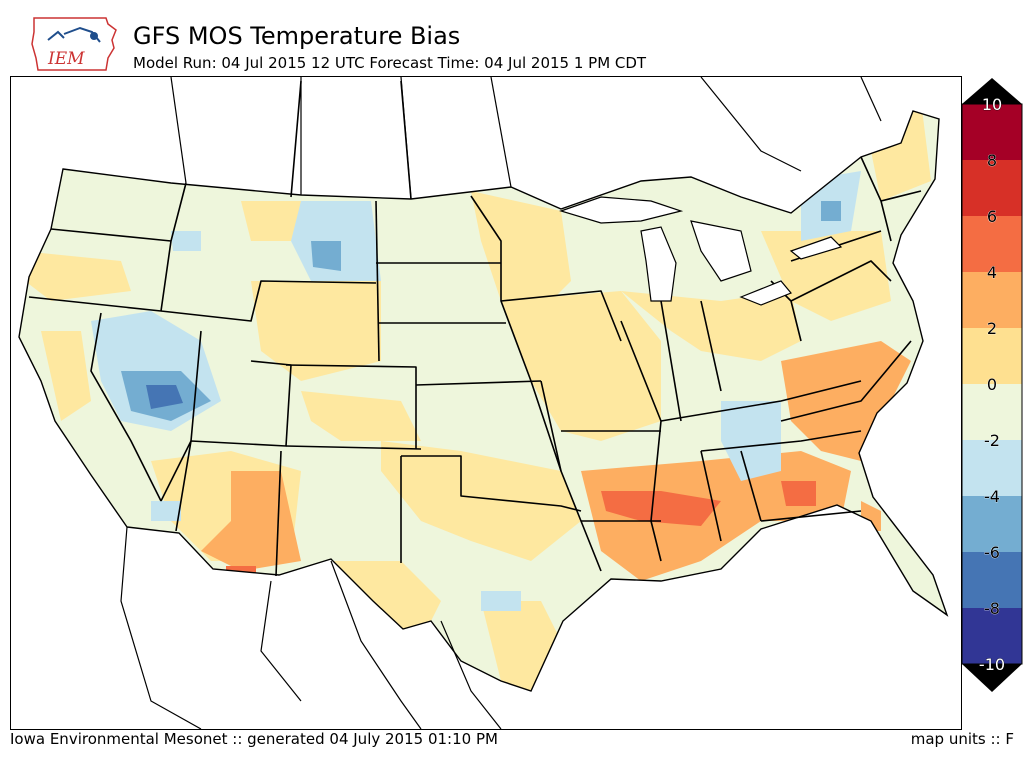  Describe the element at coordinates (992, 91) in the screenshot. I see `colorbar-extend-max` at that location.